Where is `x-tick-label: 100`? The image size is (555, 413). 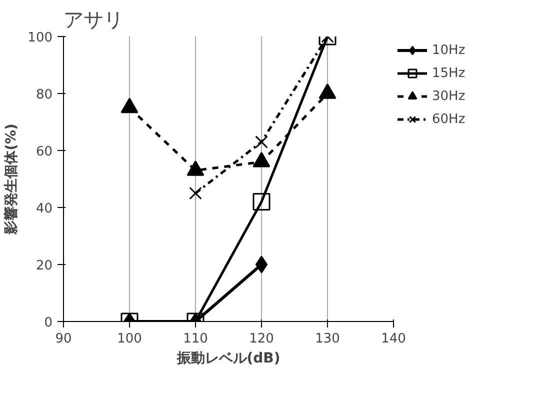
x-tick-label: 100 is located at coordinates (129, 339).